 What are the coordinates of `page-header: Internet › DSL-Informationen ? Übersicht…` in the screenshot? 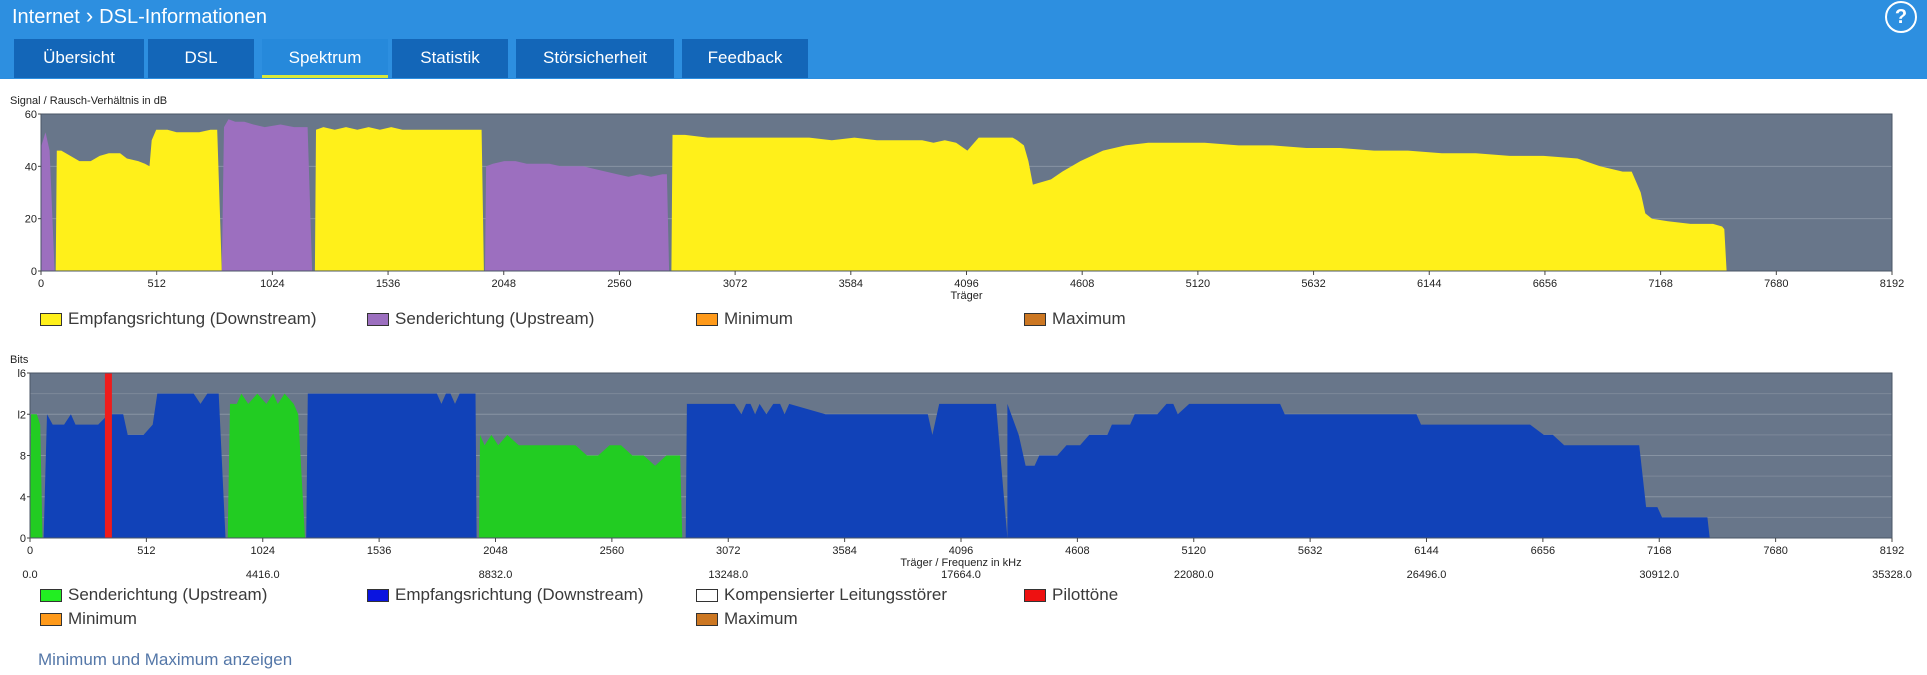 It's located at (963, 39).